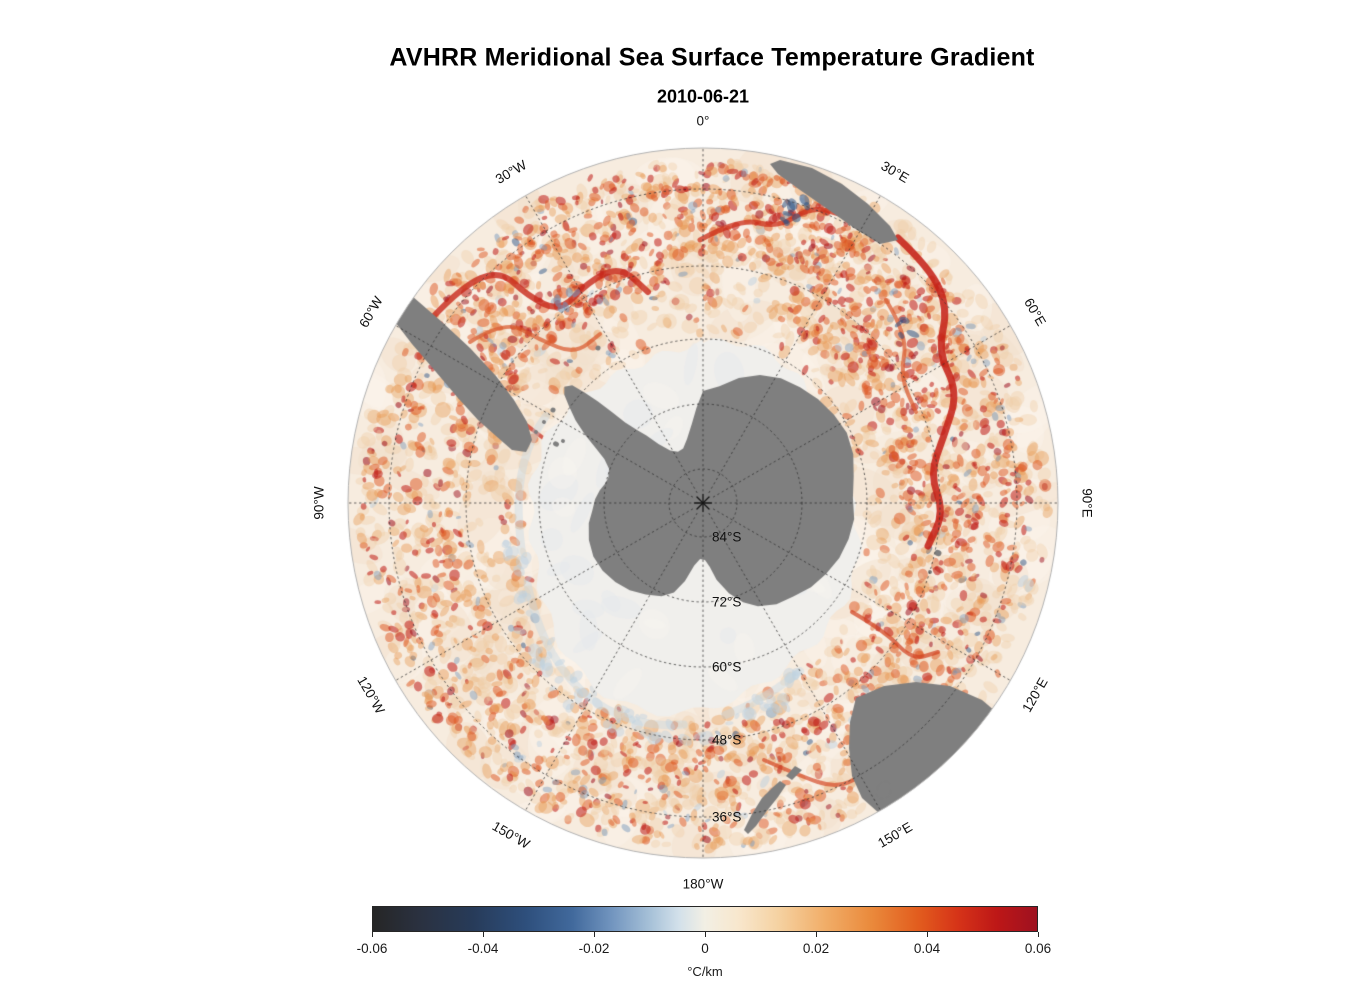 The image size is (1356, 1000). I want to click on lon-label-90e: 90°E, so click(1087, 503).